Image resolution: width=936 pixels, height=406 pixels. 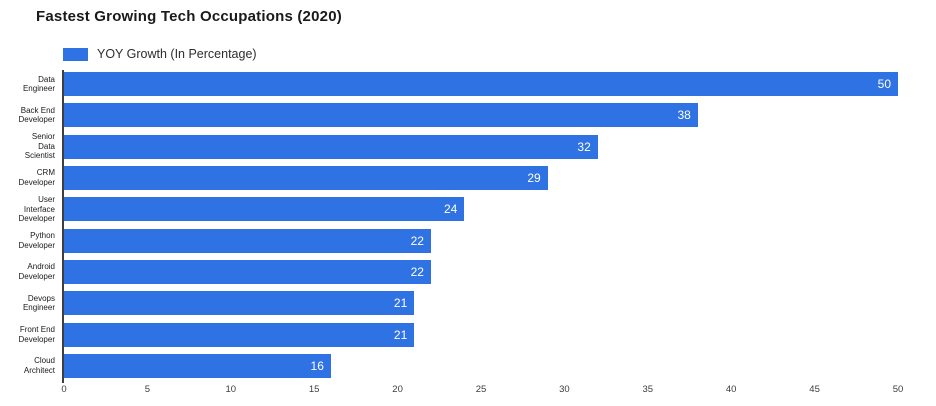 What do you see at coordinates (147, 389) in the screenshot?
I see `x-axis-tick-label: 5` at bounding box center [147, 389].